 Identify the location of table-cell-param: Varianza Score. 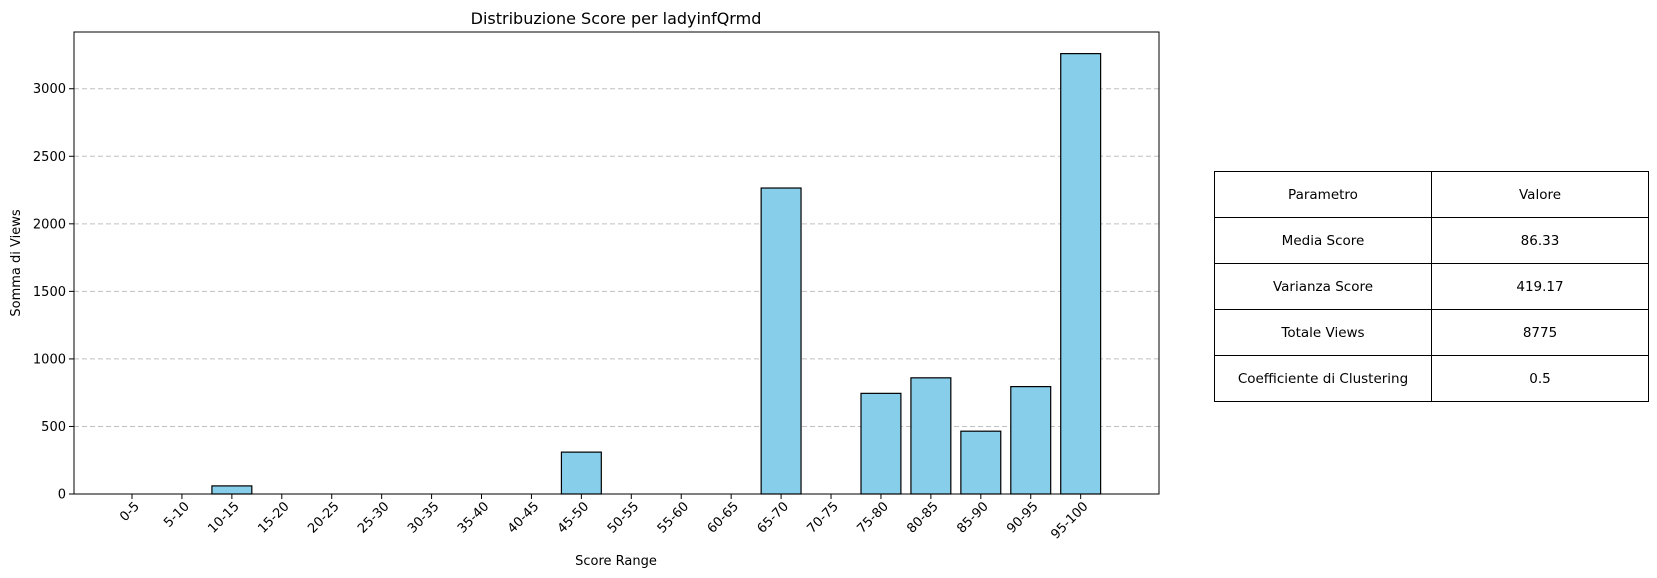
(1323, 286).